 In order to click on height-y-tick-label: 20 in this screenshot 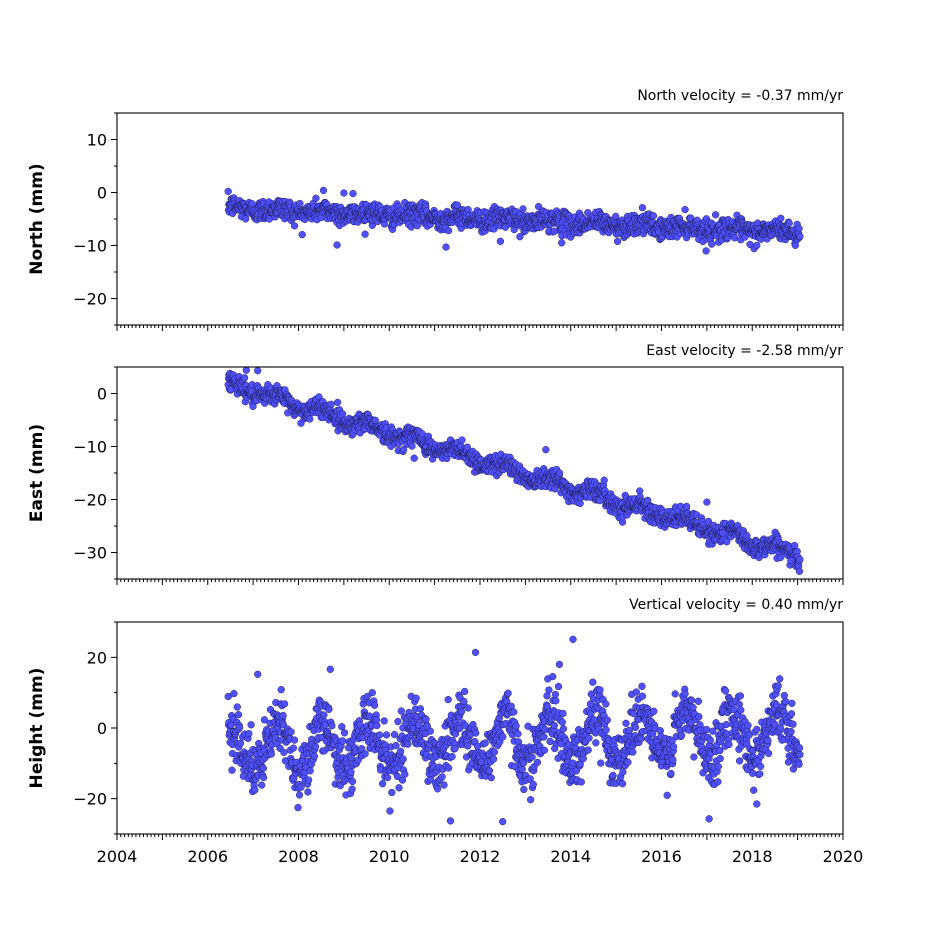, I will do `click(97, 657)`.